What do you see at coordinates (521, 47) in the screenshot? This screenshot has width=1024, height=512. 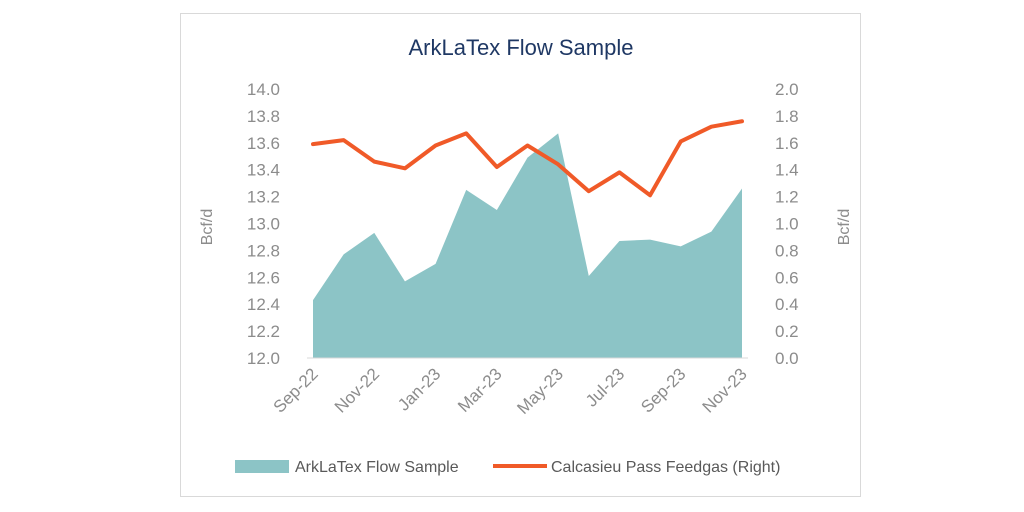 I see `chart-title: ArkLaTex Flow Sample` at bounding box center [521, 47].